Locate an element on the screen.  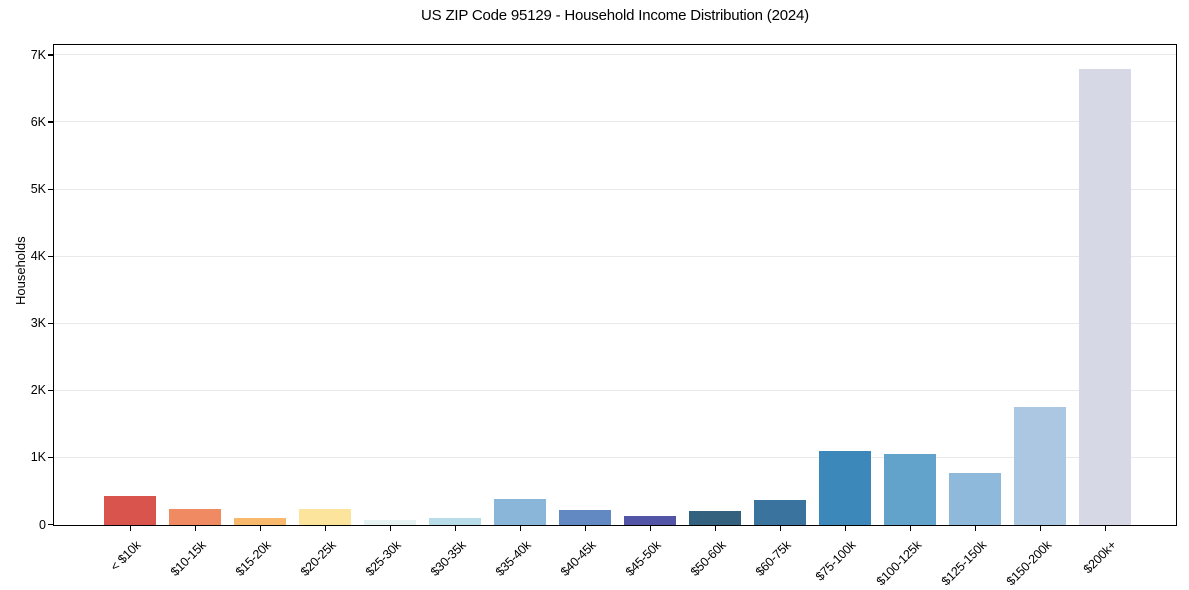
gridline-4k is located at coordinates (615, 256).